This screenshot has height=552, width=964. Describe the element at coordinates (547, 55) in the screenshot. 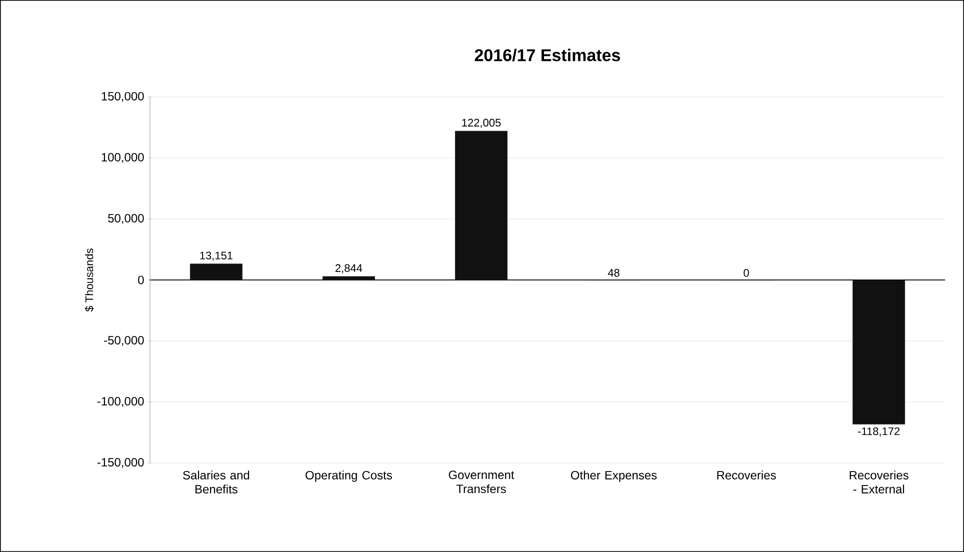

I see `chart-title: 2016/17 Estimates` at that location.